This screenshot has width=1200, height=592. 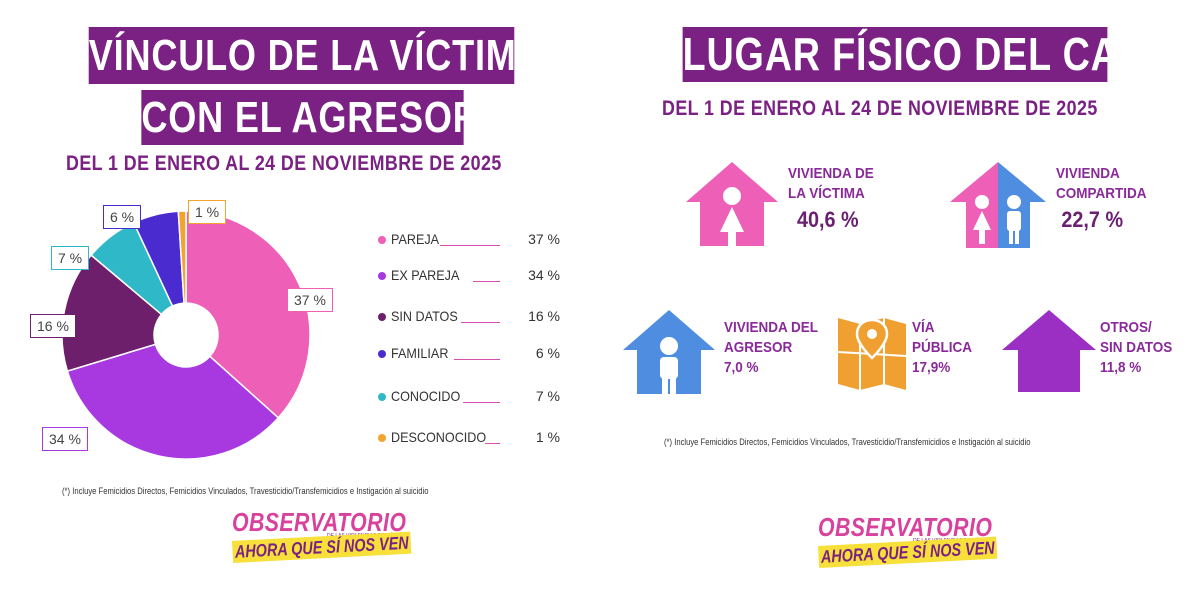 I want to click on slice-label-conocido: 7 %, so click(x=70, y=258).